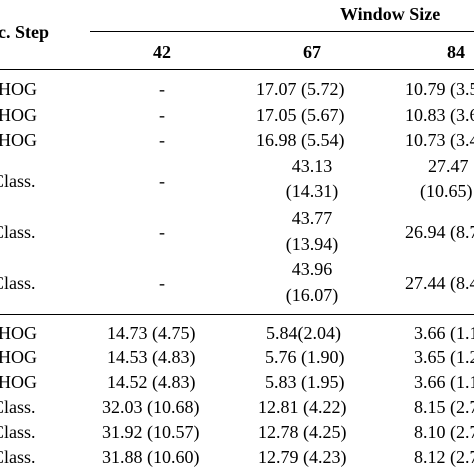 Image resolution: width=474 pixels, height=474 pixels. Describe the element at coordinates (151, 382) in the screenshot. I see `cell-42: 14.52 (4.83)` at that location.